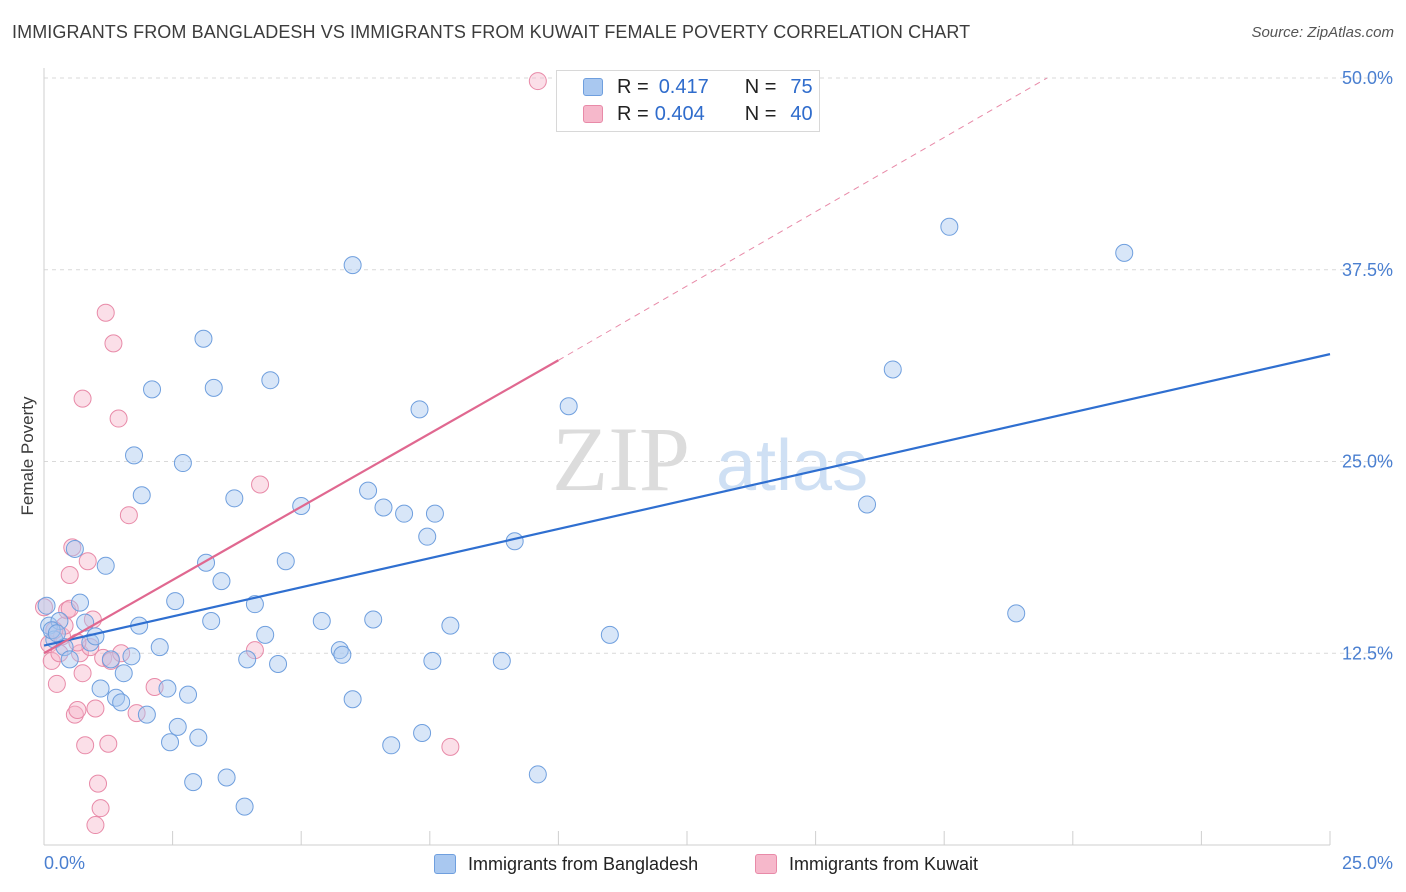  I want to click on bottom-legend-label: Immigrants from Bangladesh, so click(583, 863).